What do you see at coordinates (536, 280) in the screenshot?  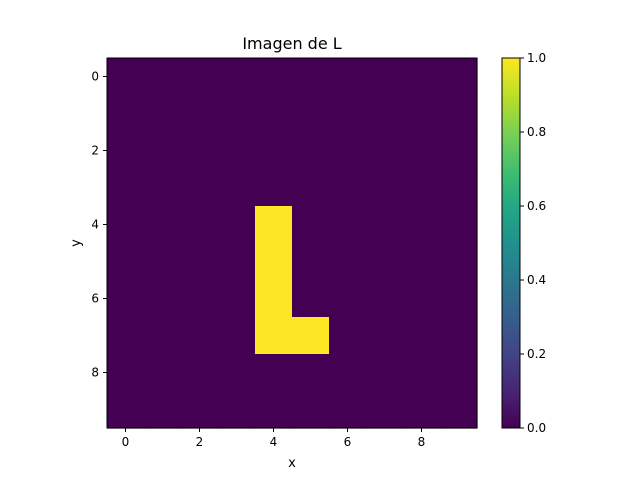 I see `colorbar-tick-label: 0.4` at bounding box center [536, 280].